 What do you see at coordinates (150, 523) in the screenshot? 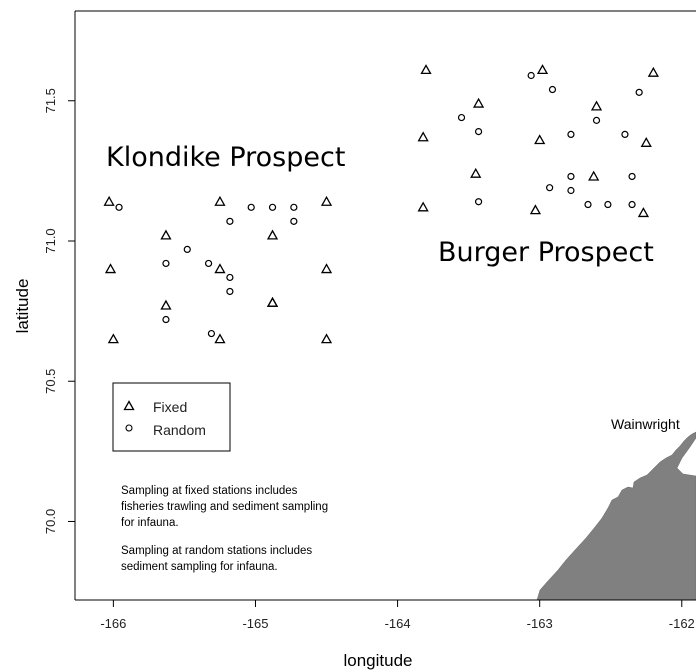
I see `note-fixed-line-3: for infauna.` at bounding box center [150, 523].